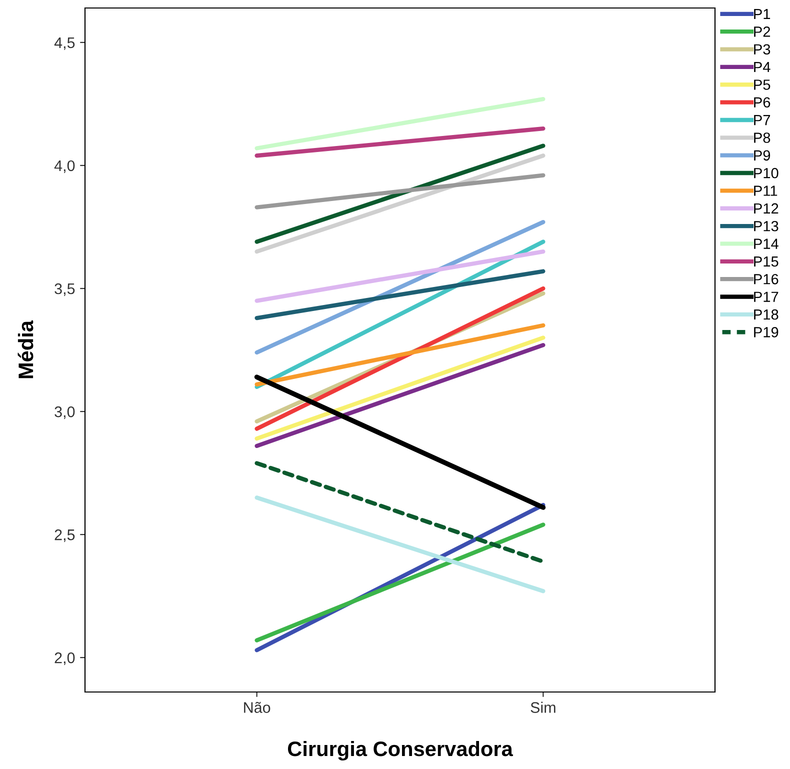 This screenshot has width=790, height=769. What do you see at coordinates (401, 750) in the screenshot?
I see `x-axis-title: Cirurgia Conservadora` at bounding box center [401, 750].